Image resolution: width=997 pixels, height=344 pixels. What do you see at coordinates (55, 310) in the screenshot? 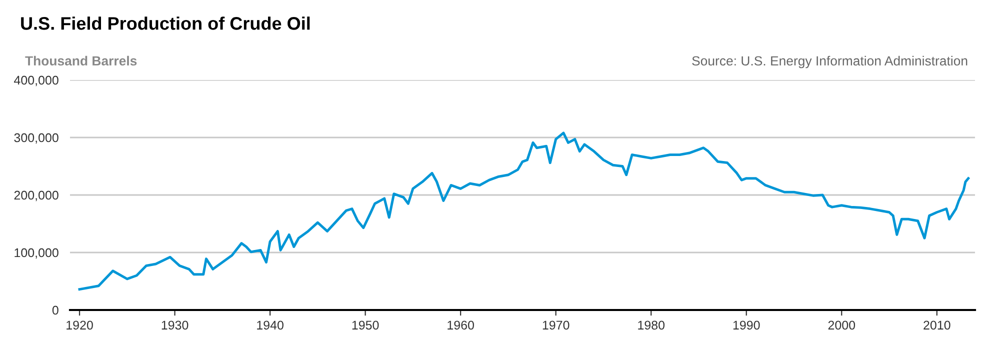
I see `y-tick-label: 0` at bounding box center [55, 310].